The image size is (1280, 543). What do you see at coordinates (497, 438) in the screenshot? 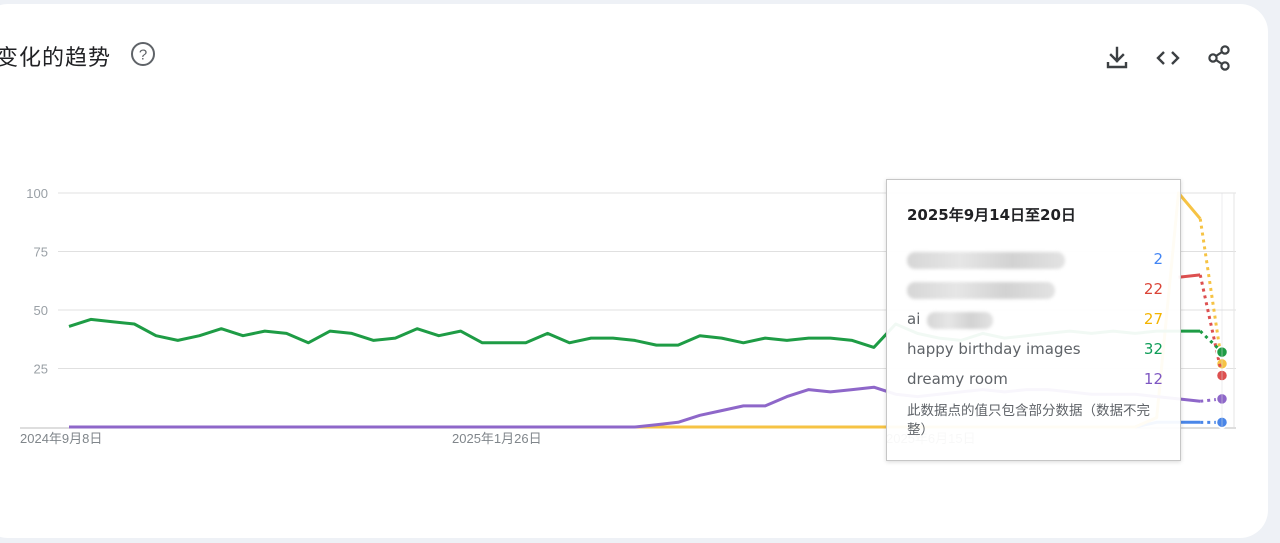
I see `x-tick-label: 2025年1月26日` at bounding box center [497, 438].